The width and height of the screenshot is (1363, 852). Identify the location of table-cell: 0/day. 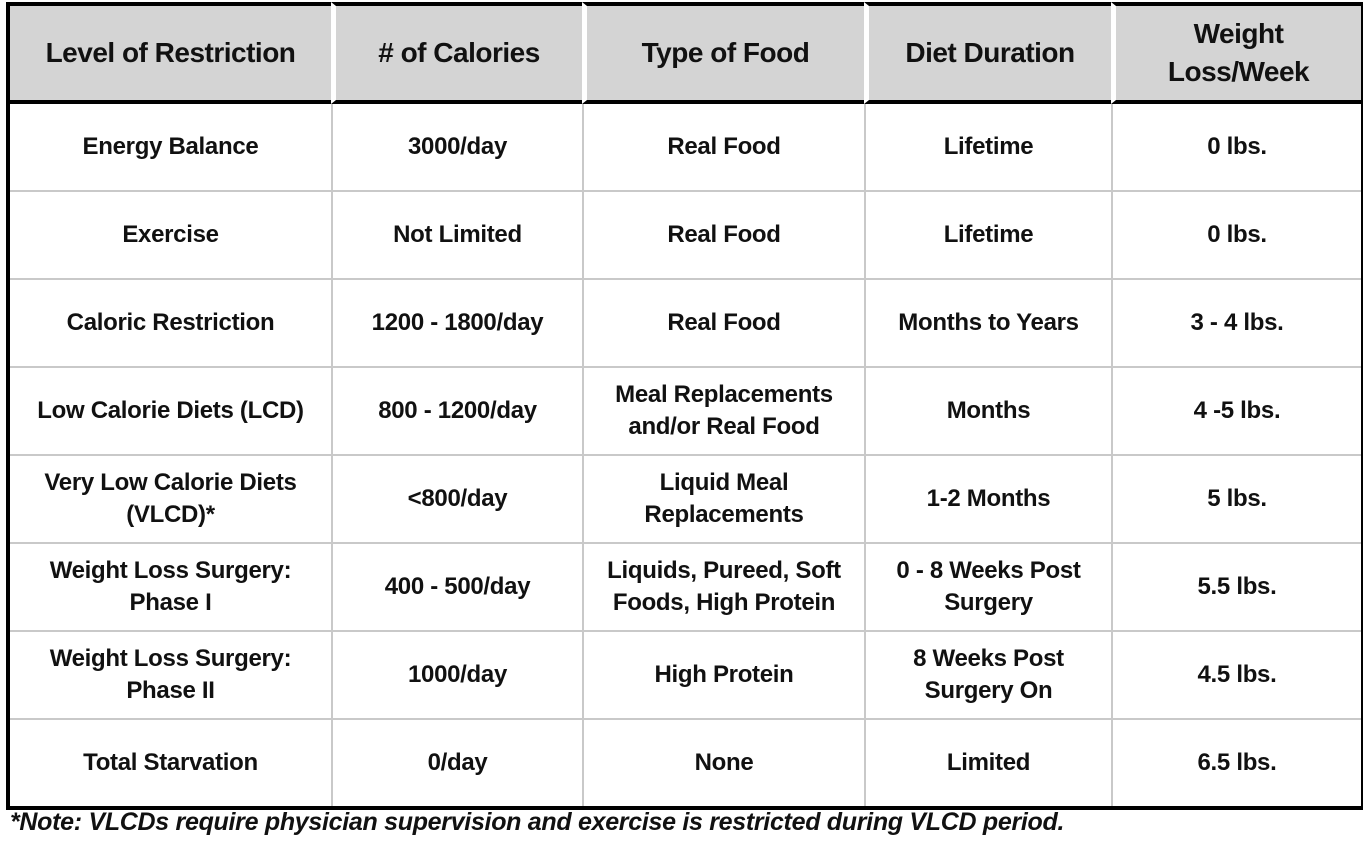
(456, 762).